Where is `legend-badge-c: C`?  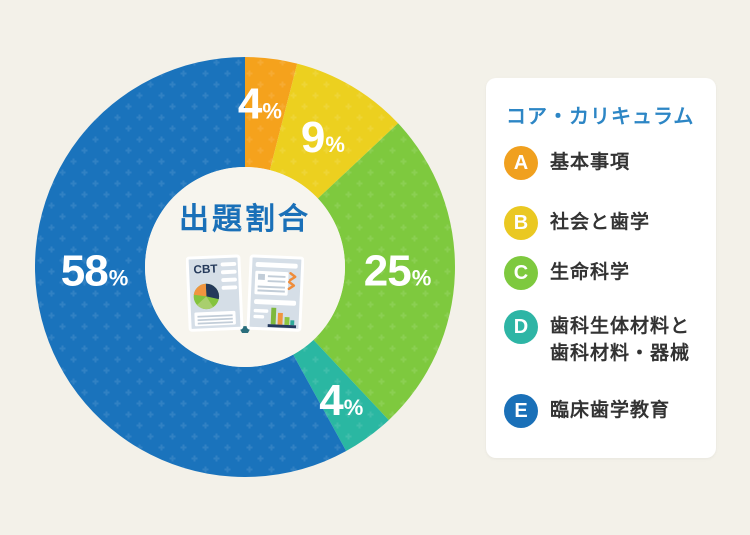 legend-badge-c: C is located at coordinates (521, 273).